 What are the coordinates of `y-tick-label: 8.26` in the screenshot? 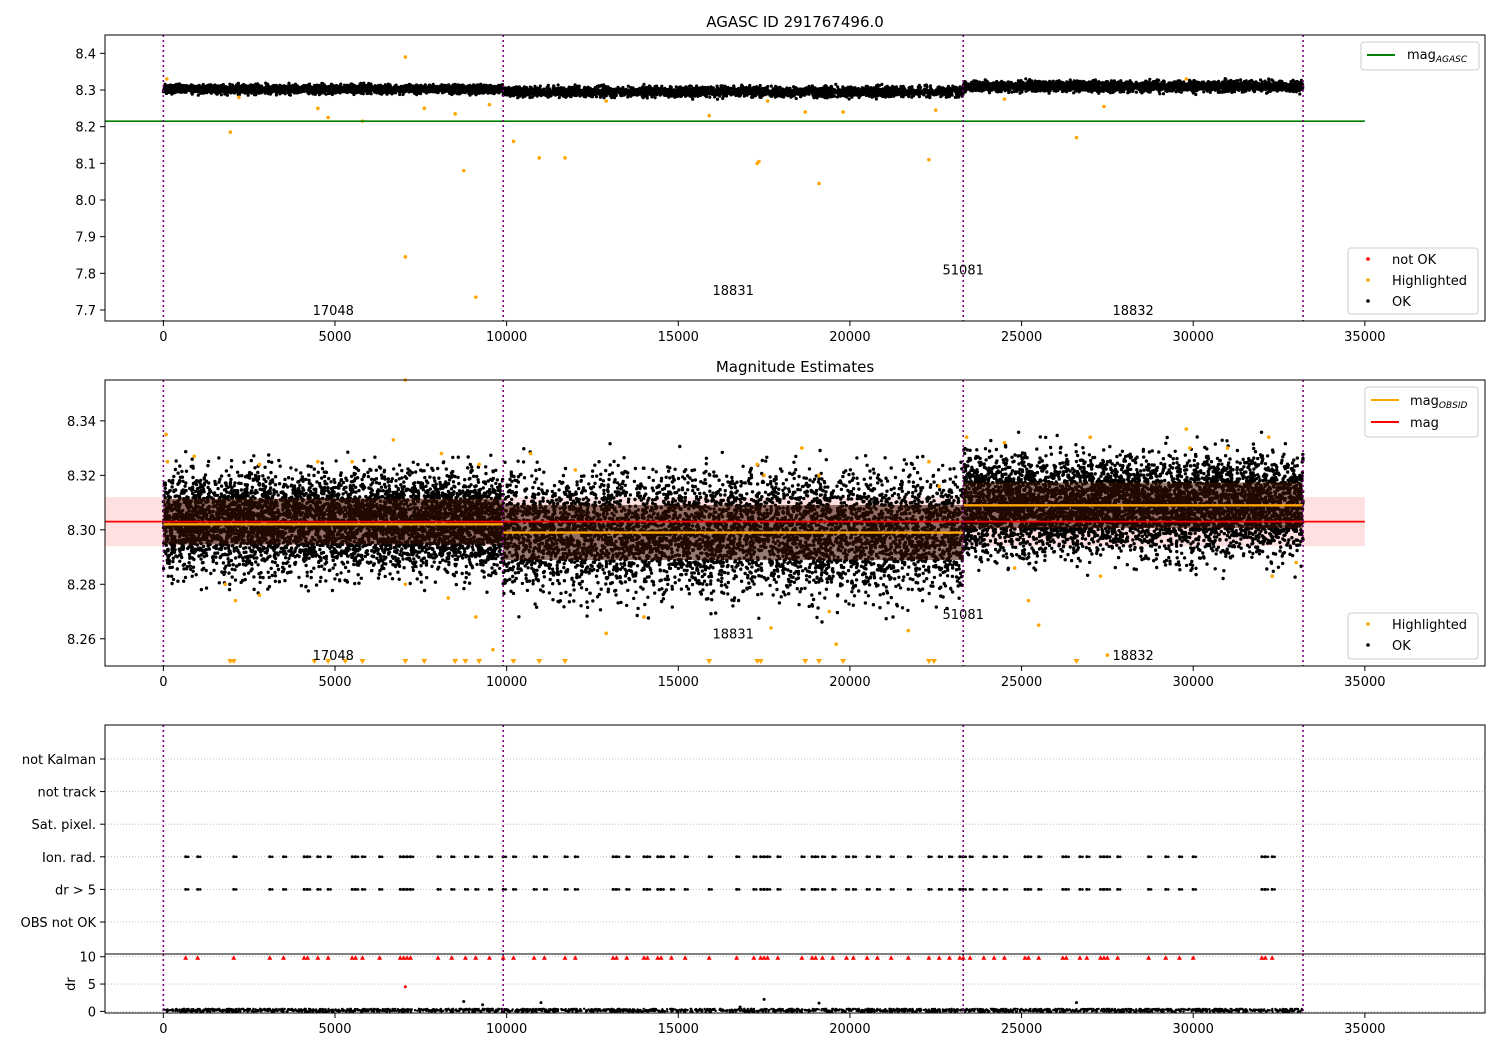 It's located at (81, 640).